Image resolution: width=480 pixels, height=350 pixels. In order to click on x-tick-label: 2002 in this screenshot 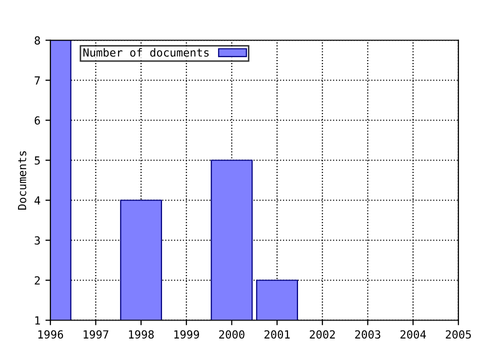, I will do `click(322, 334)`.